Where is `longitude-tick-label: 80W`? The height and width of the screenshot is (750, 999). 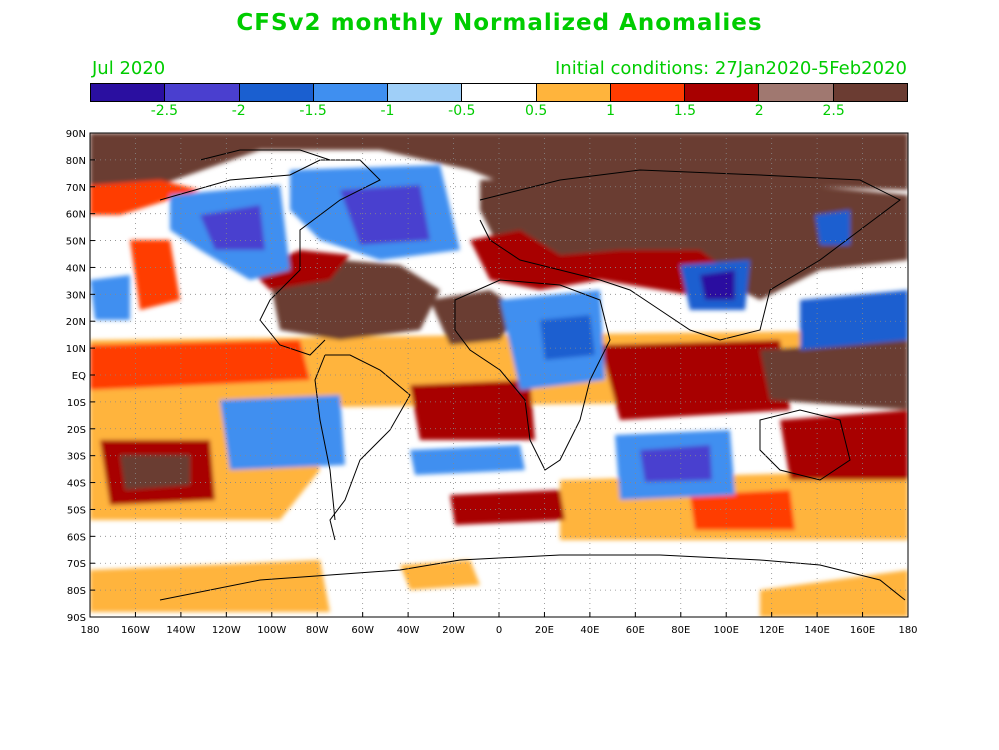 longitude-tick-label: 80W is located at coordinates (317, 630).